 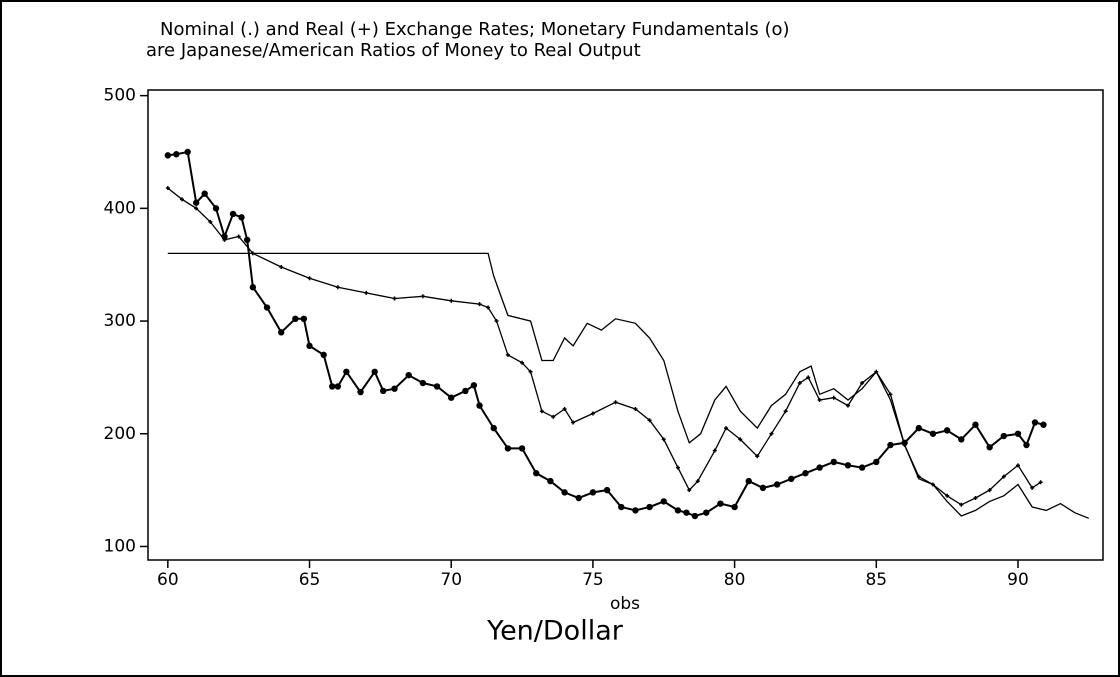 I want to click on x-tick-label: 85, so click(x=876, y=580).